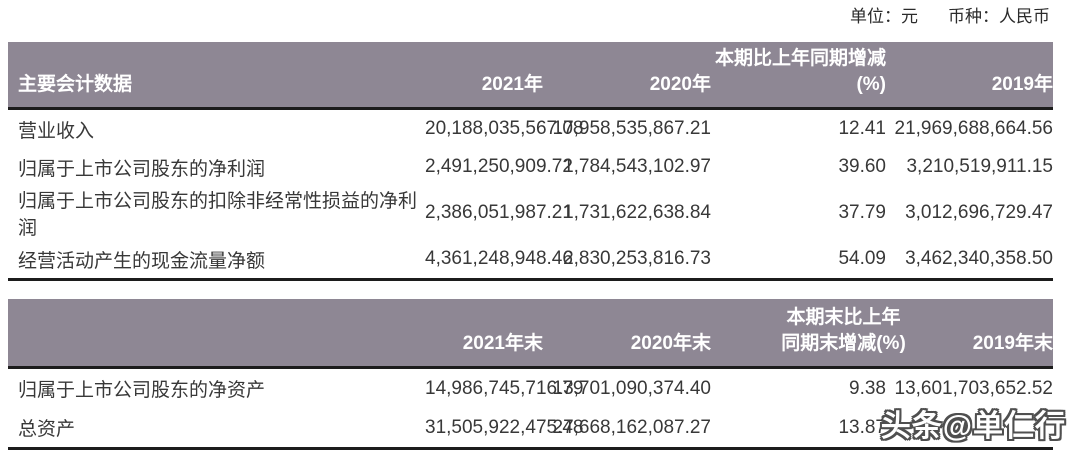  I want to click on table1-header-2020: 2020年, so click(627, 76).